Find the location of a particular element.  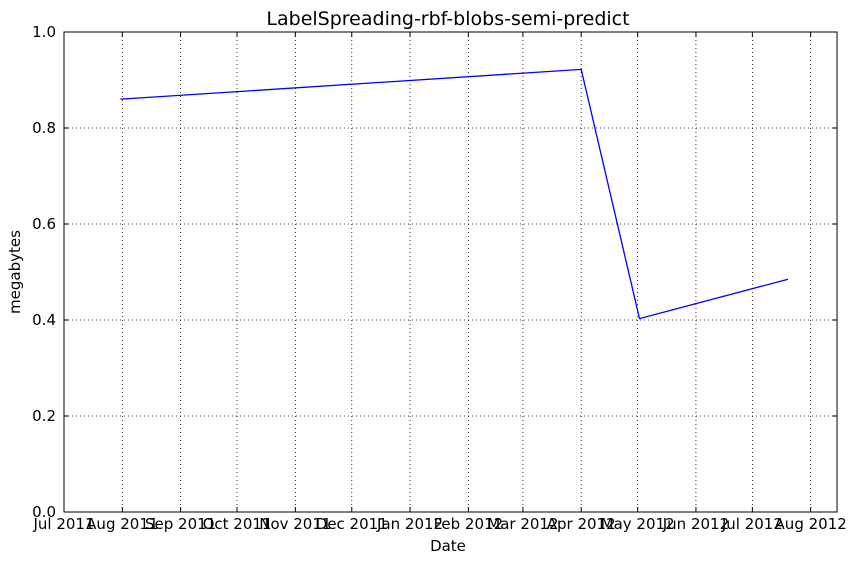

y-axis-label: megabytes is located at coordinates (15, 272).